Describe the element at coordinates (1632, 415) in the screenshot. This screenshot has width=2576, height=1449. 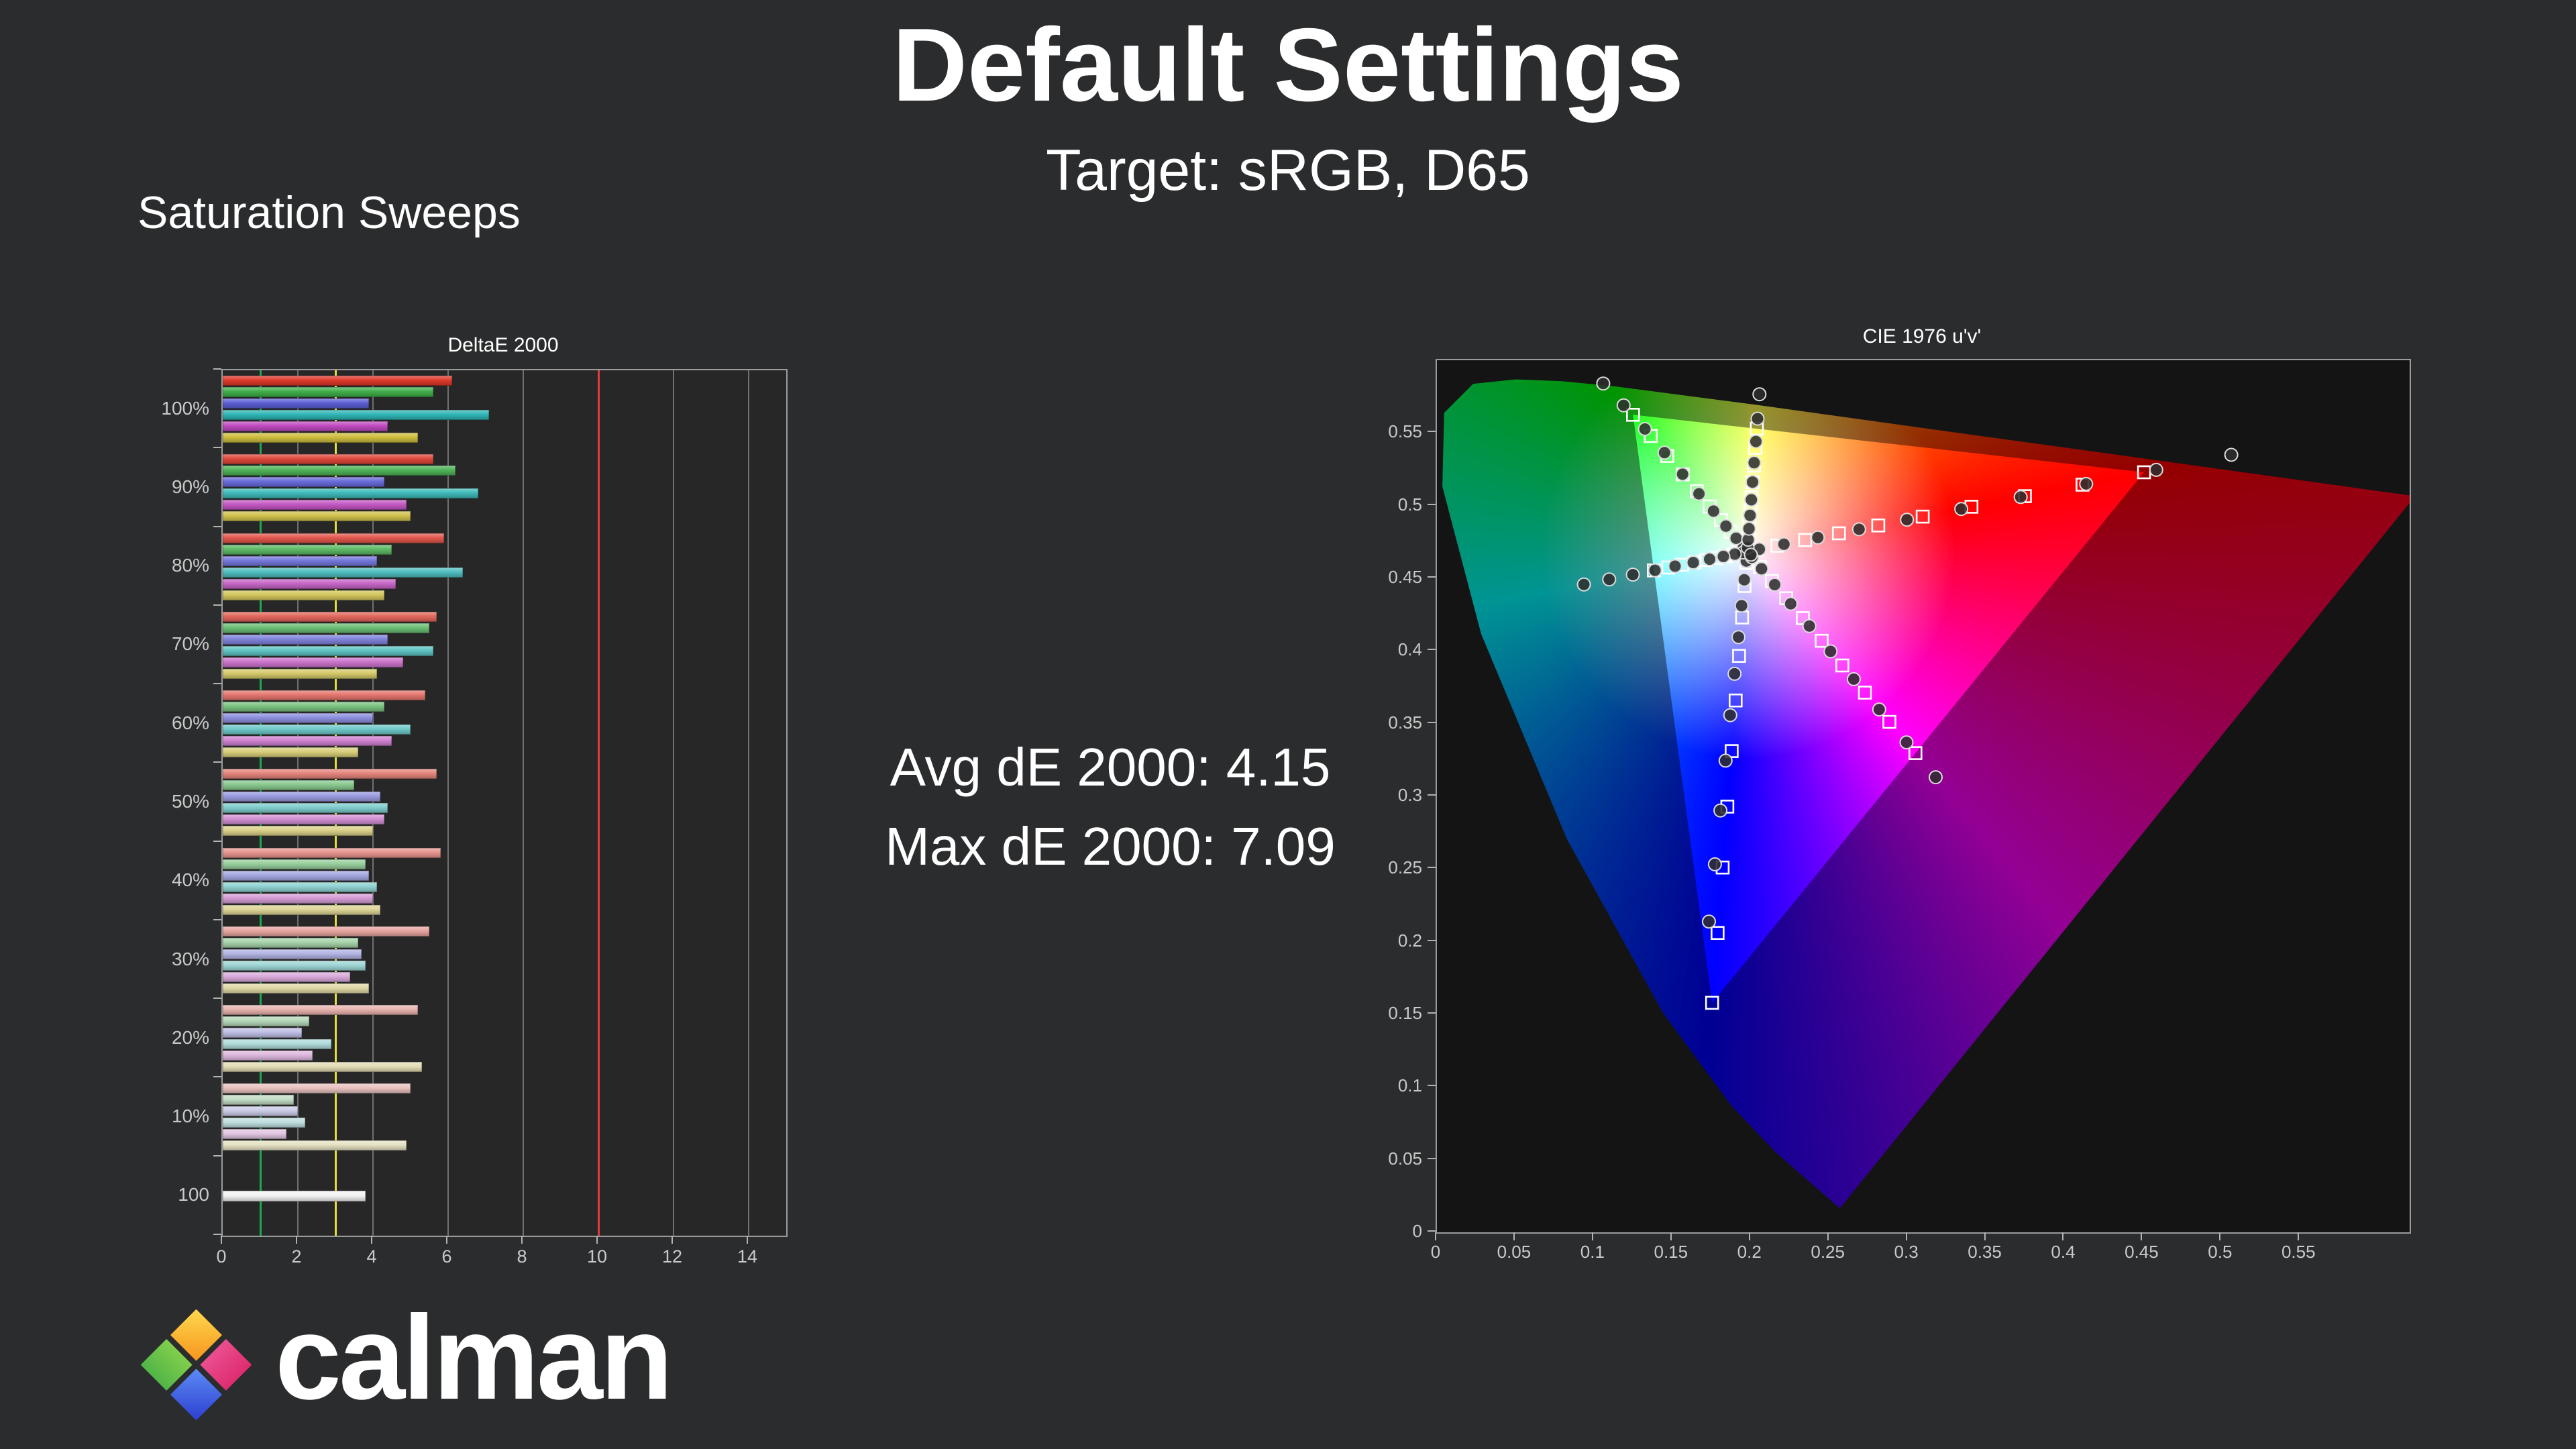
I see `target-marker-green` at that location.